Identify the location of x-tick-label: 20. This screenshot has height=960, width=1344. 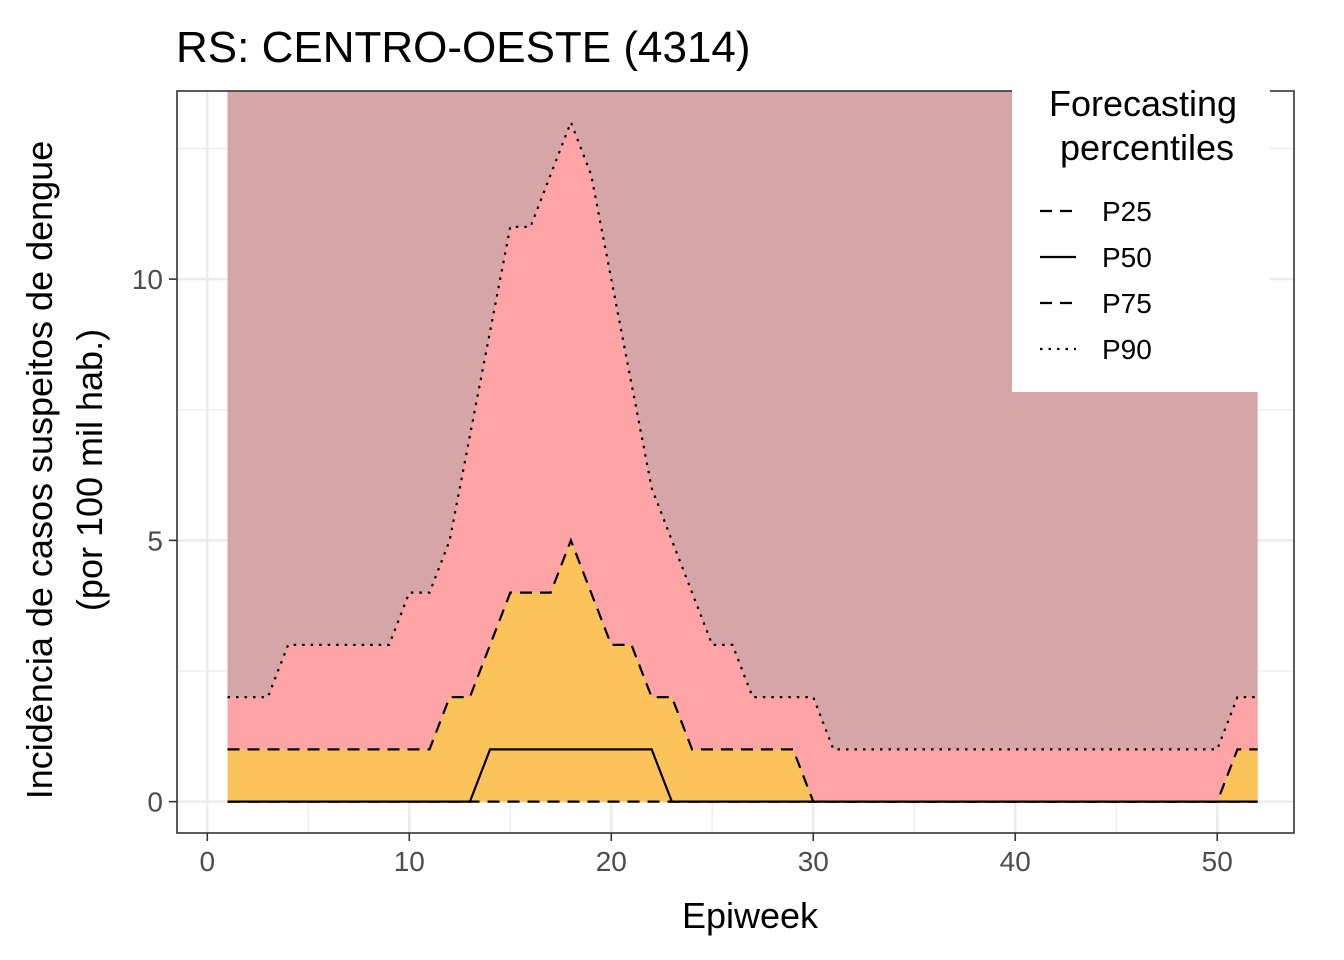
(611, 861).